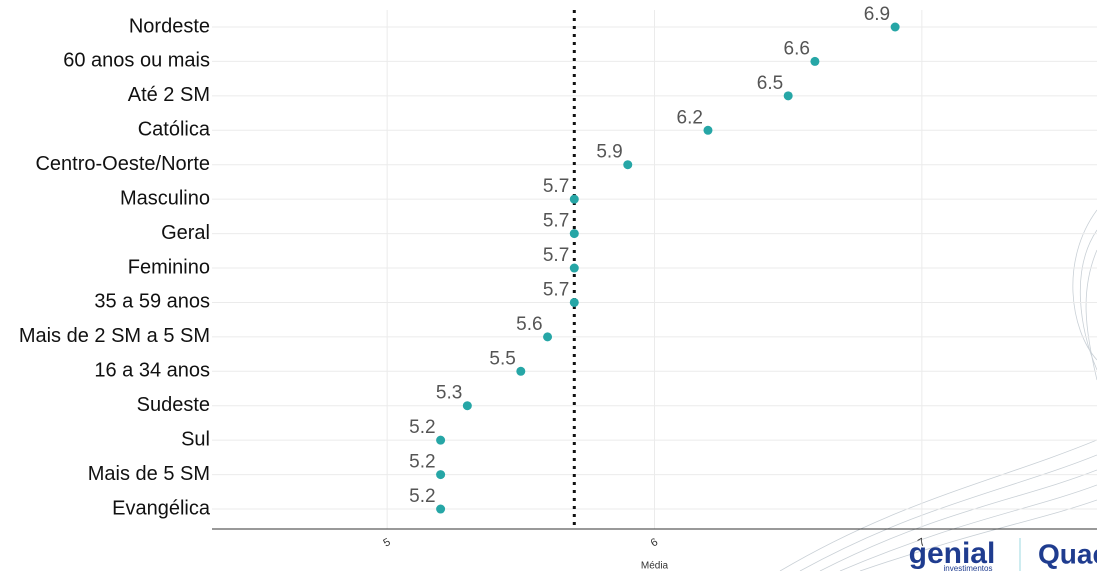 The height and width of the screenshot is (571, 1097). I want to click on value-label: 6.6, so click(797, 48).